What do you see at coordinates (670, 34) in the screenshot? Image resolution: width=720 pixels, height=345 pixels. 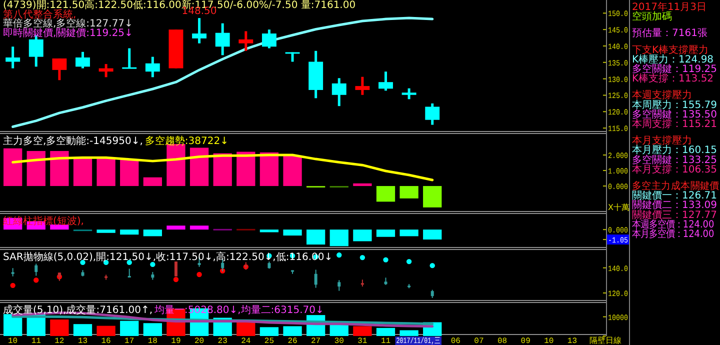 I see `text: 預估量：7161張` at bounding box center [670, 34].